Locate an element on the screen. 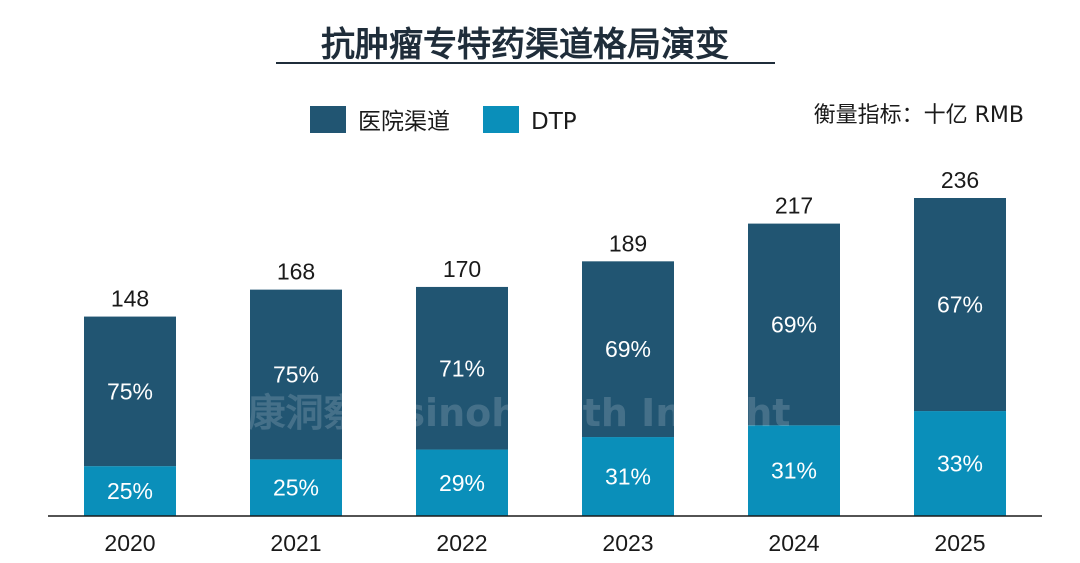 The image size is (1080, 563). legend-swatch-hospital is located at coordinates (328, 119).